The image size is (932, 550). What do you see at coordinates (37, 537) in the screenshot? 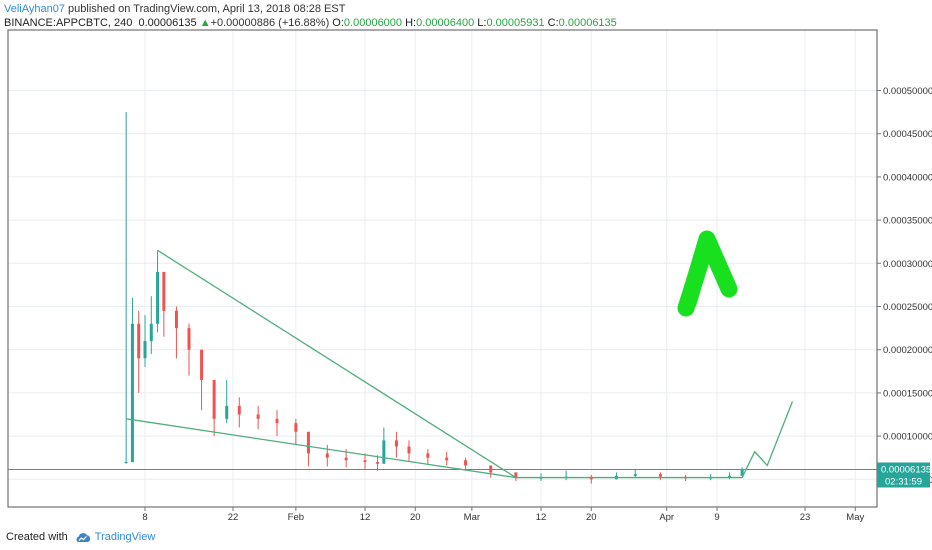
I see `created-with-label: Created with` at bounding box center [37, 537].